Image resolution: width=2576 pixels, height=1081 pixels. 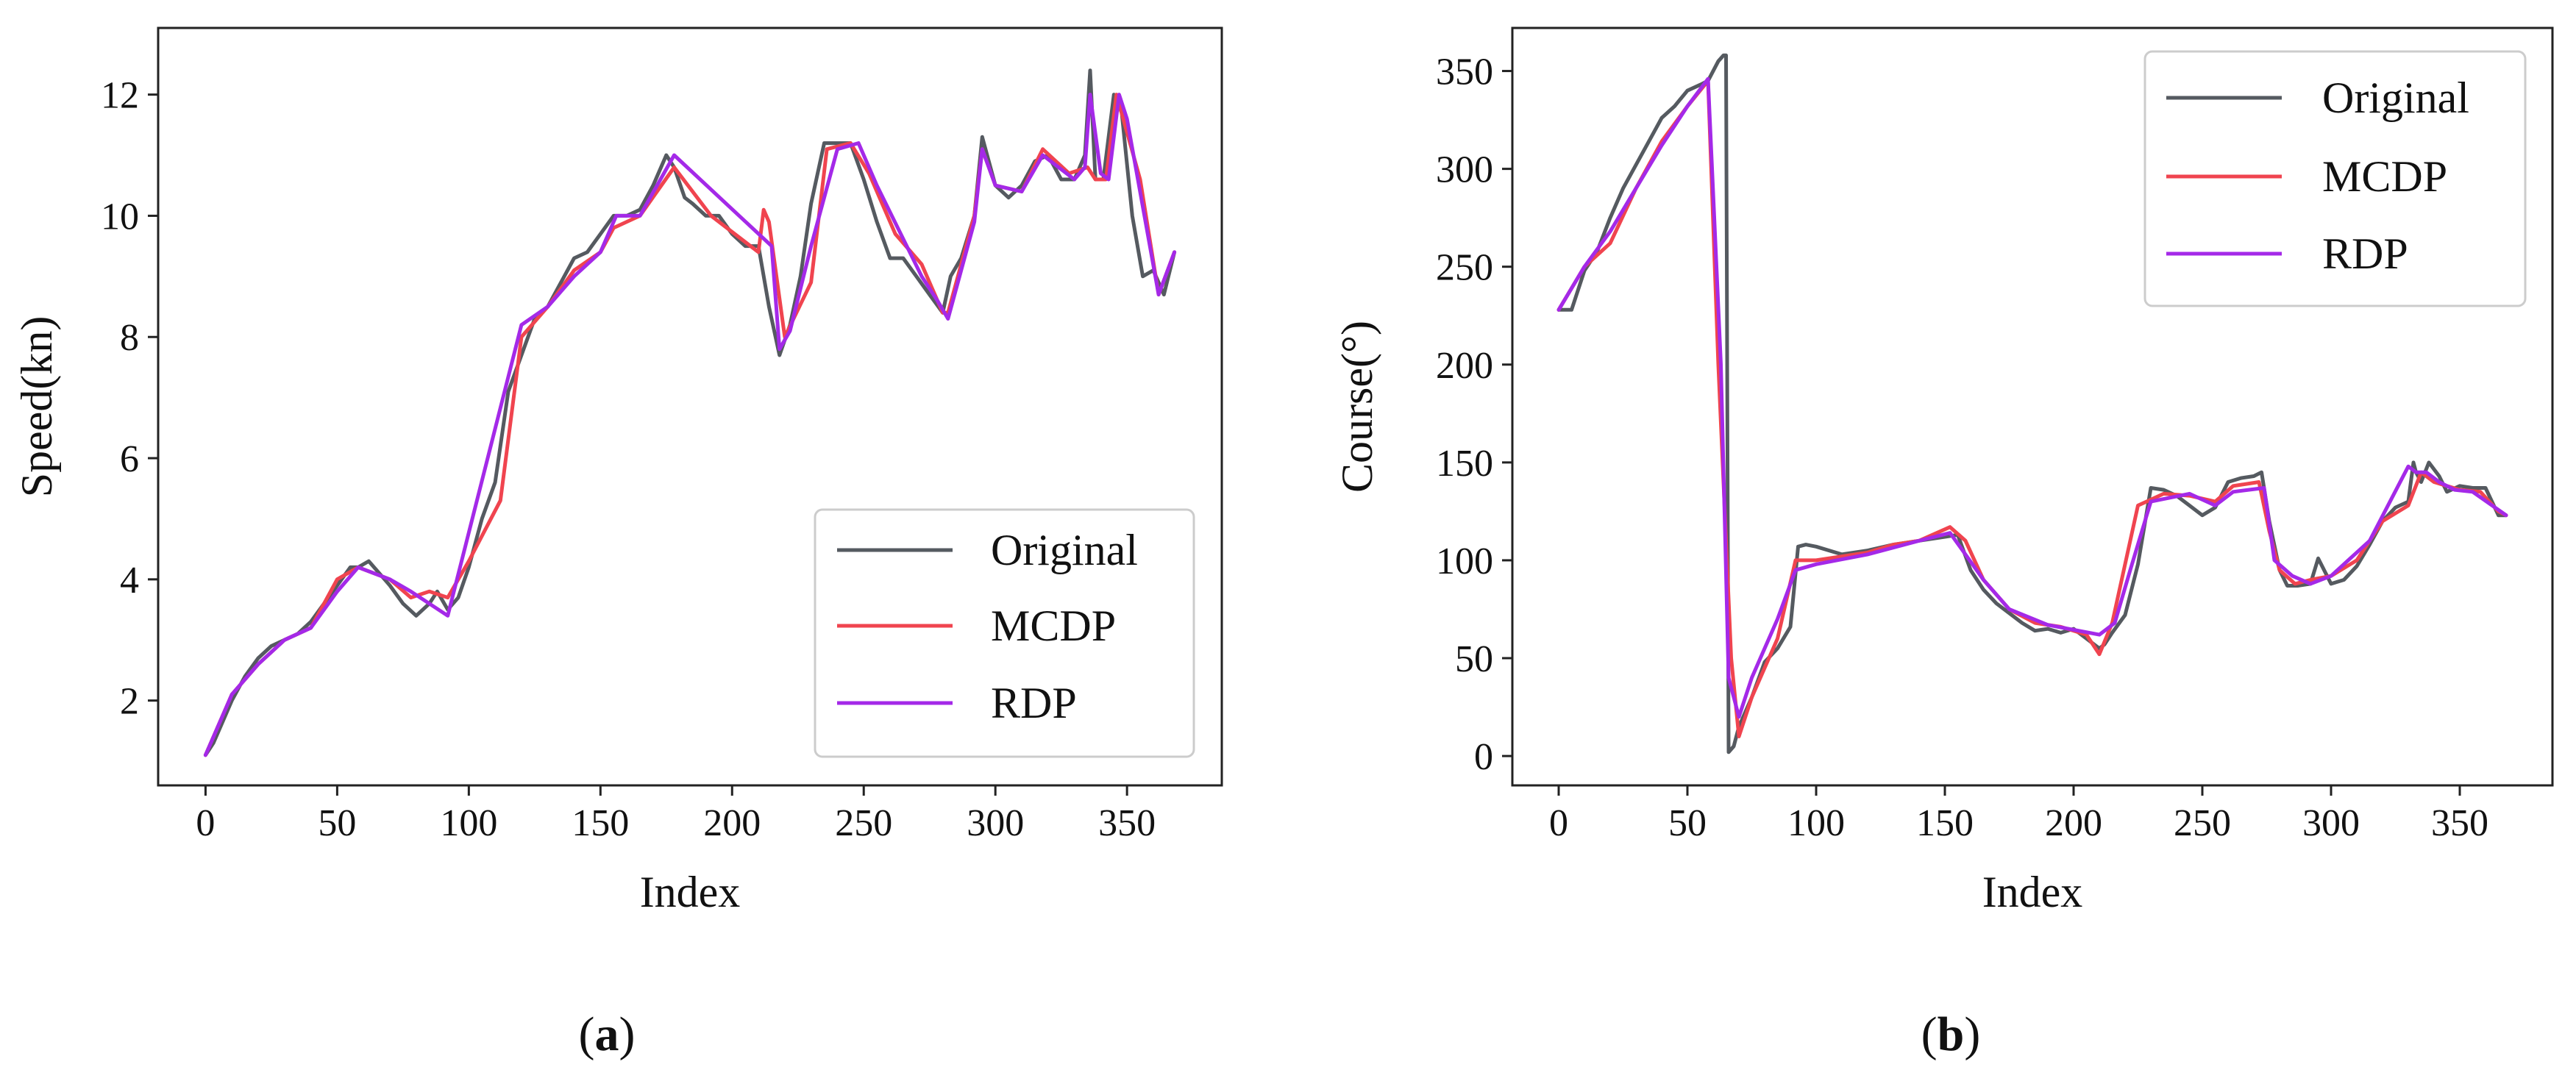 I want to click on y-tick-label: 250, so click(x=1464, y=268).